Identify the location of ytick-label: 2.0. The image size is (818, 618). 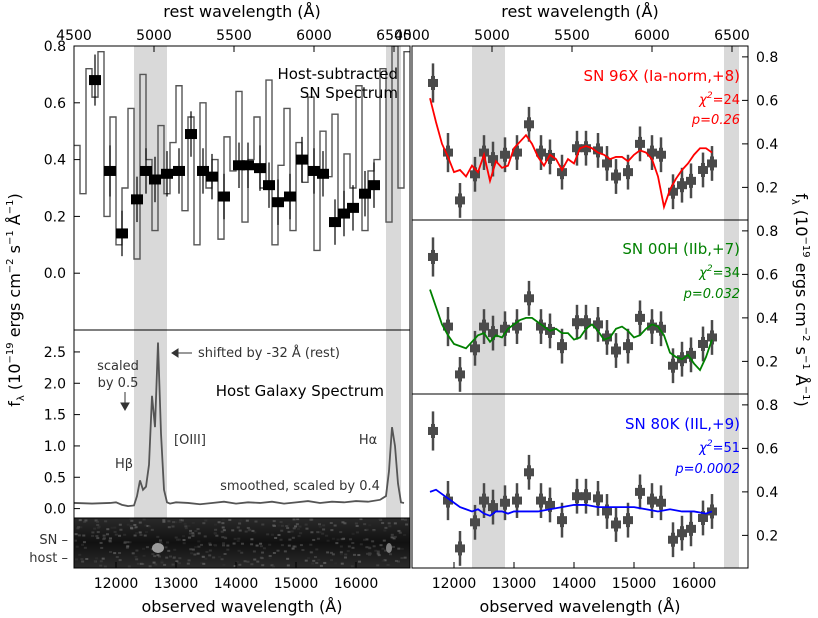
(55, 384).